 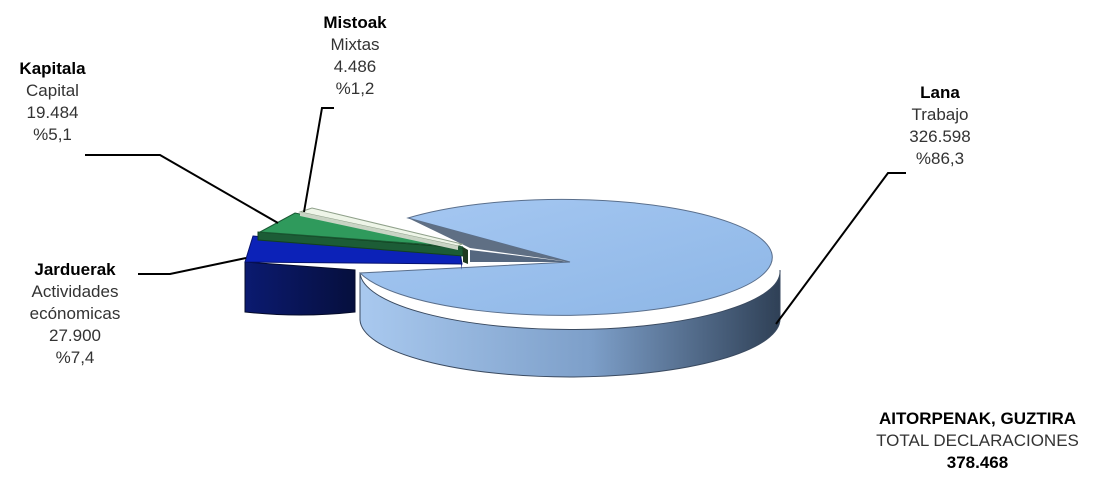 What do you see at coordinates (52, 90) in the screenshot?
I see `label-kapitala-es: Capital` at bounding box center [52, 90].